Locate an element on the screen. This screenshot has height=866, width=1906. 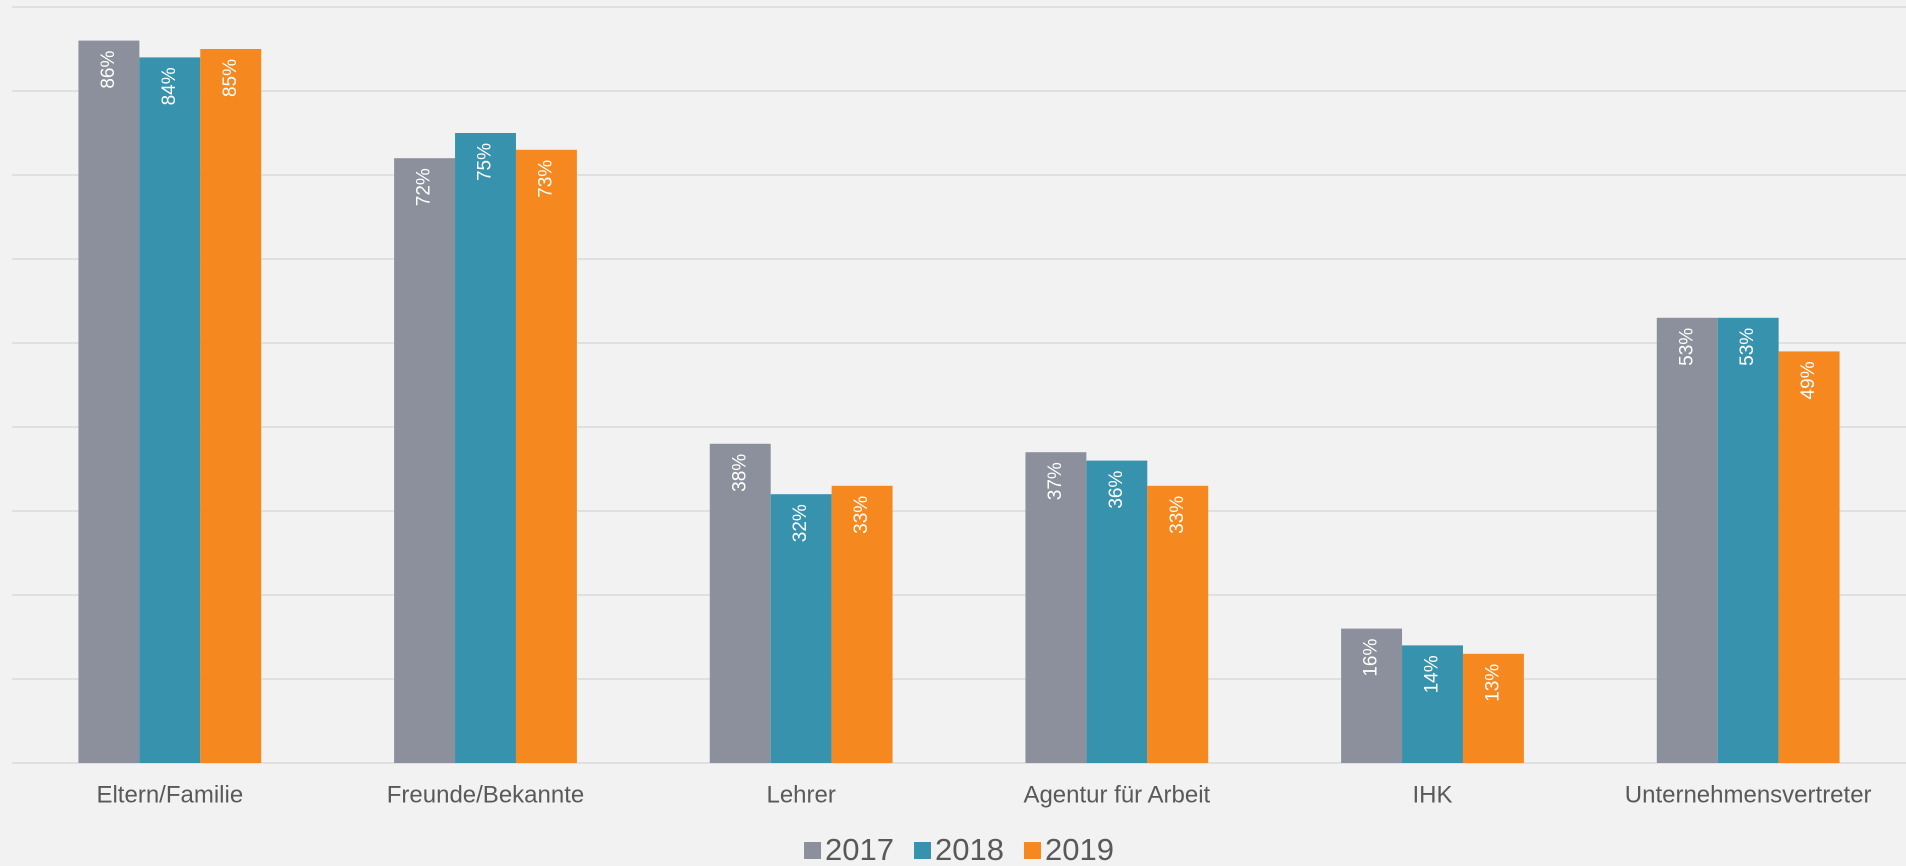
data-label: 84% is located at coordinates (169, 86).